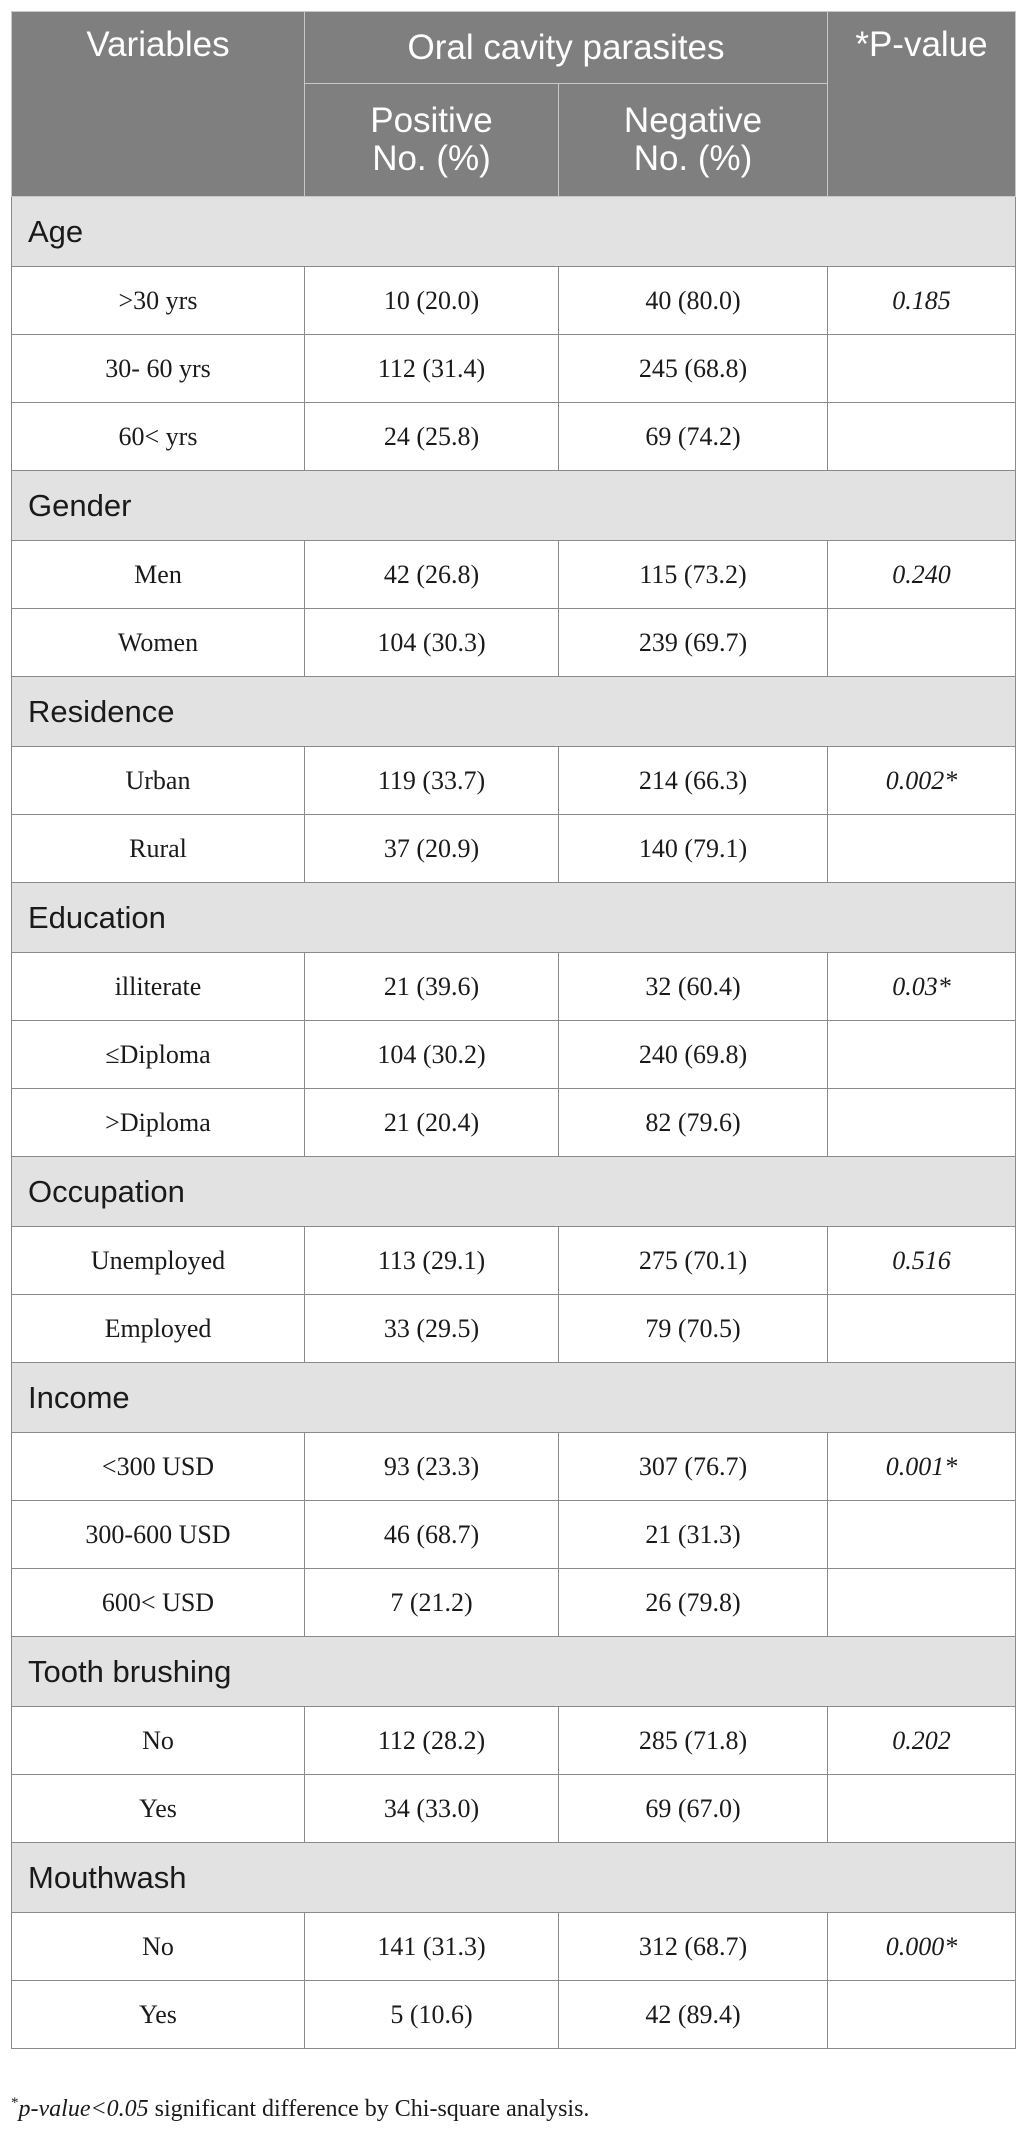 Image resolution: width=1026 pixels, height=2138 pixels. What do you see at coordinates (158, 1260) in the screenshot?
I see `variable-cell: Unemployed` at bounding box center [158, 1260].